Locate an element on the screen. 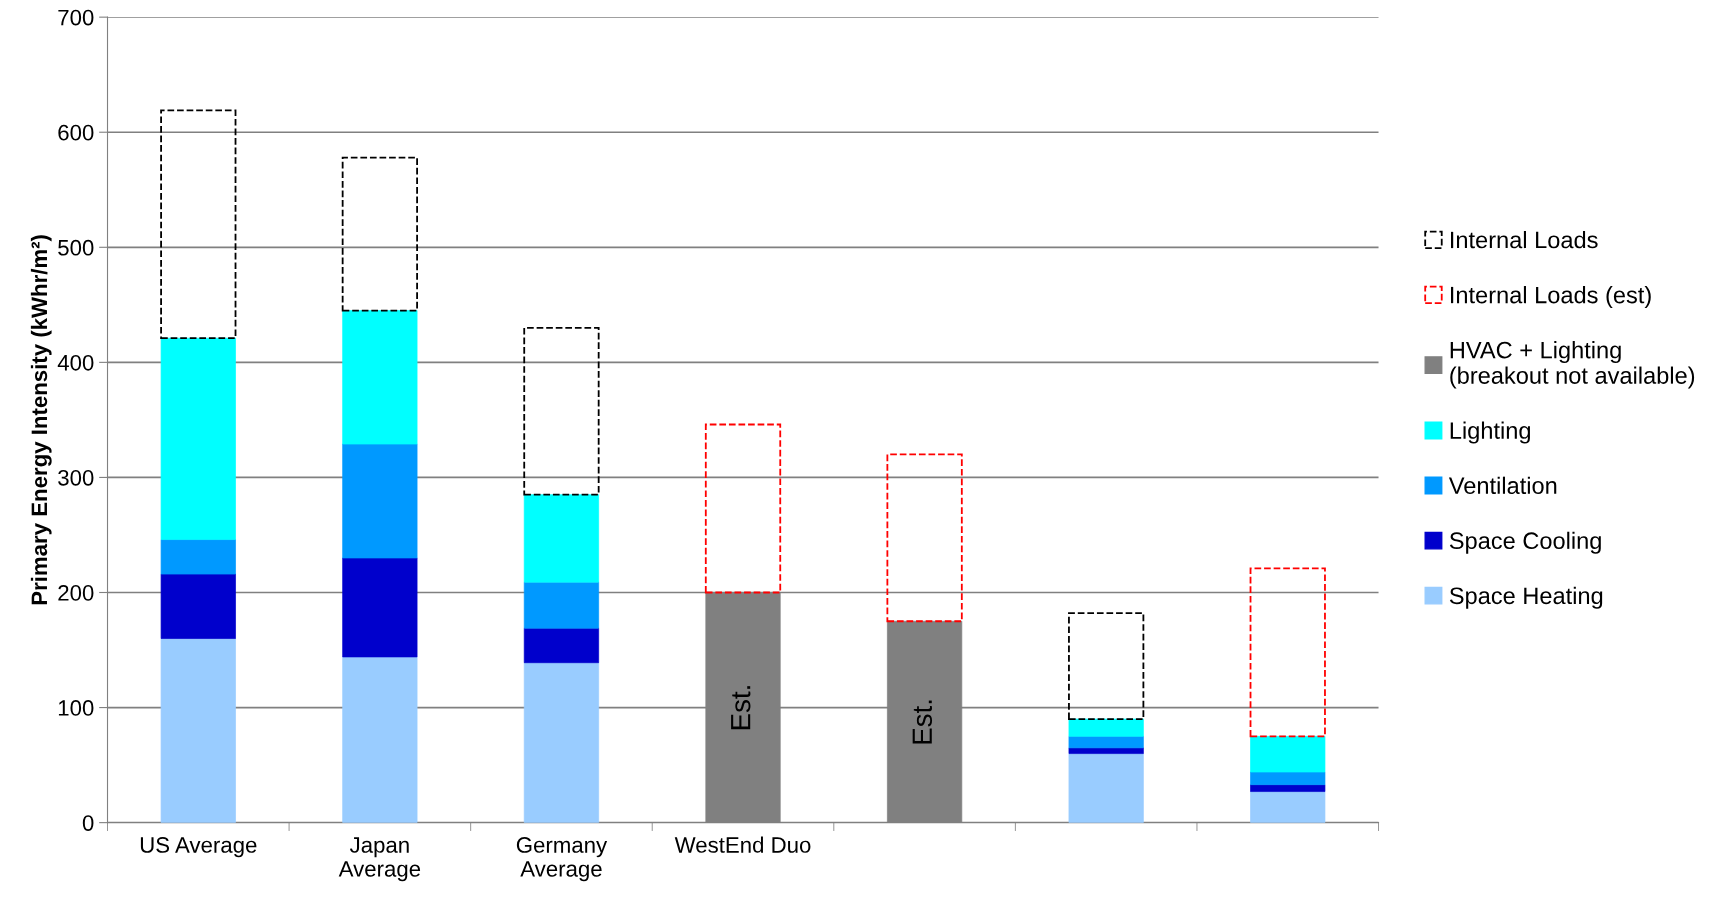 The image size is (1734, 903). y-tick-label: 700 is located at coordinates (76, 17).